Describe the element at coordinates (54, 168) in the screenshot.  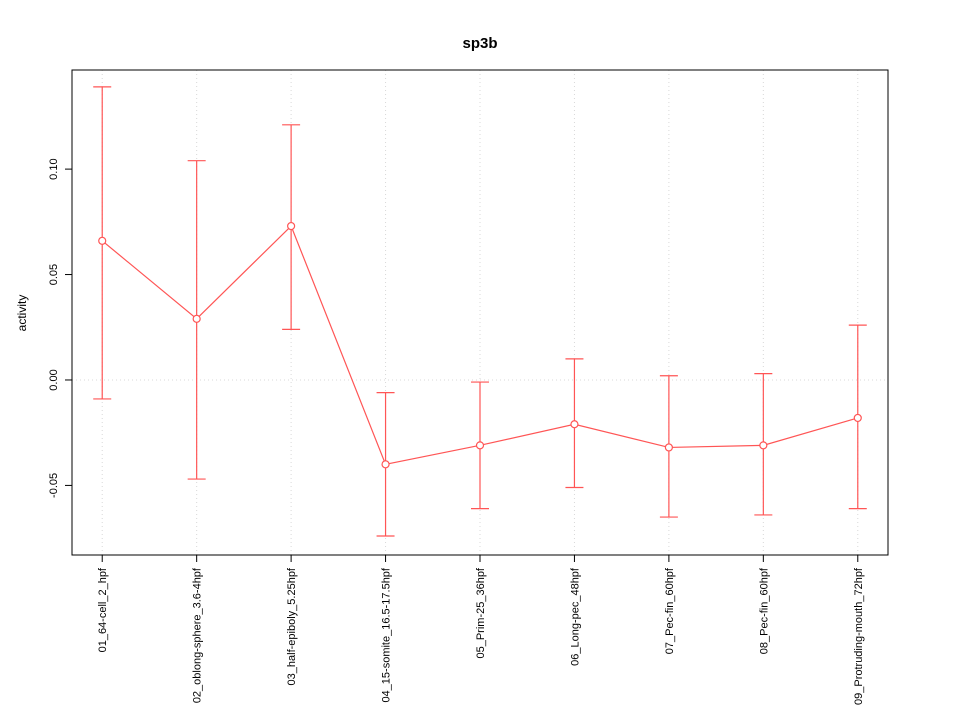
I see `y-tick-label: 0.10` at that location.